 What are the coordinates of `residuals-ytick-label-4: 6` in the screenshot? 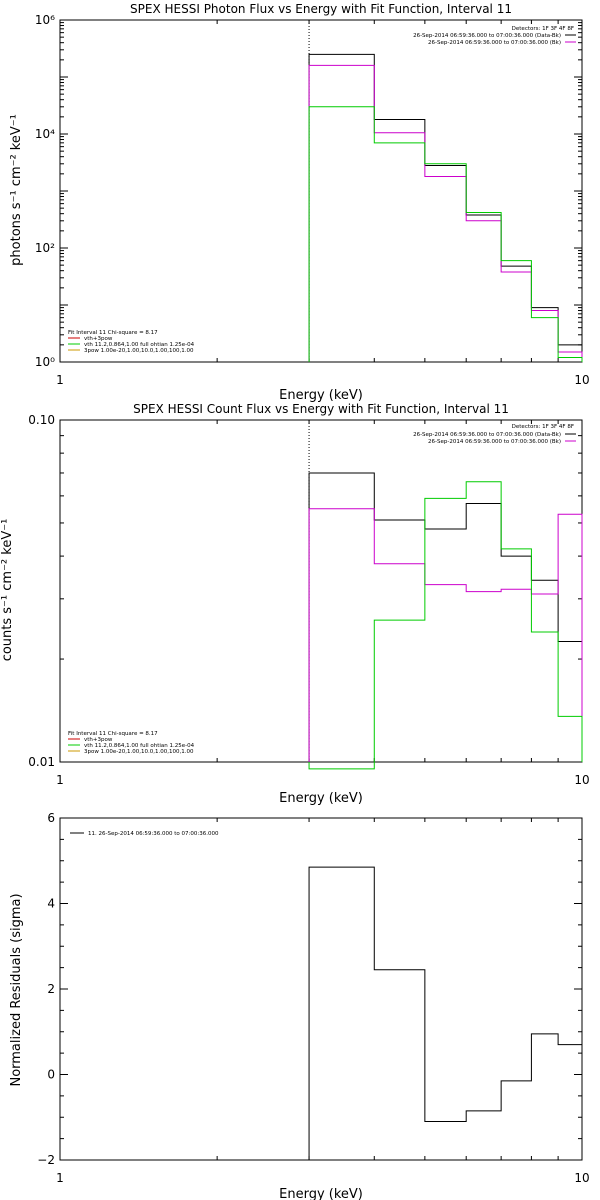 It's located at (51, 818).